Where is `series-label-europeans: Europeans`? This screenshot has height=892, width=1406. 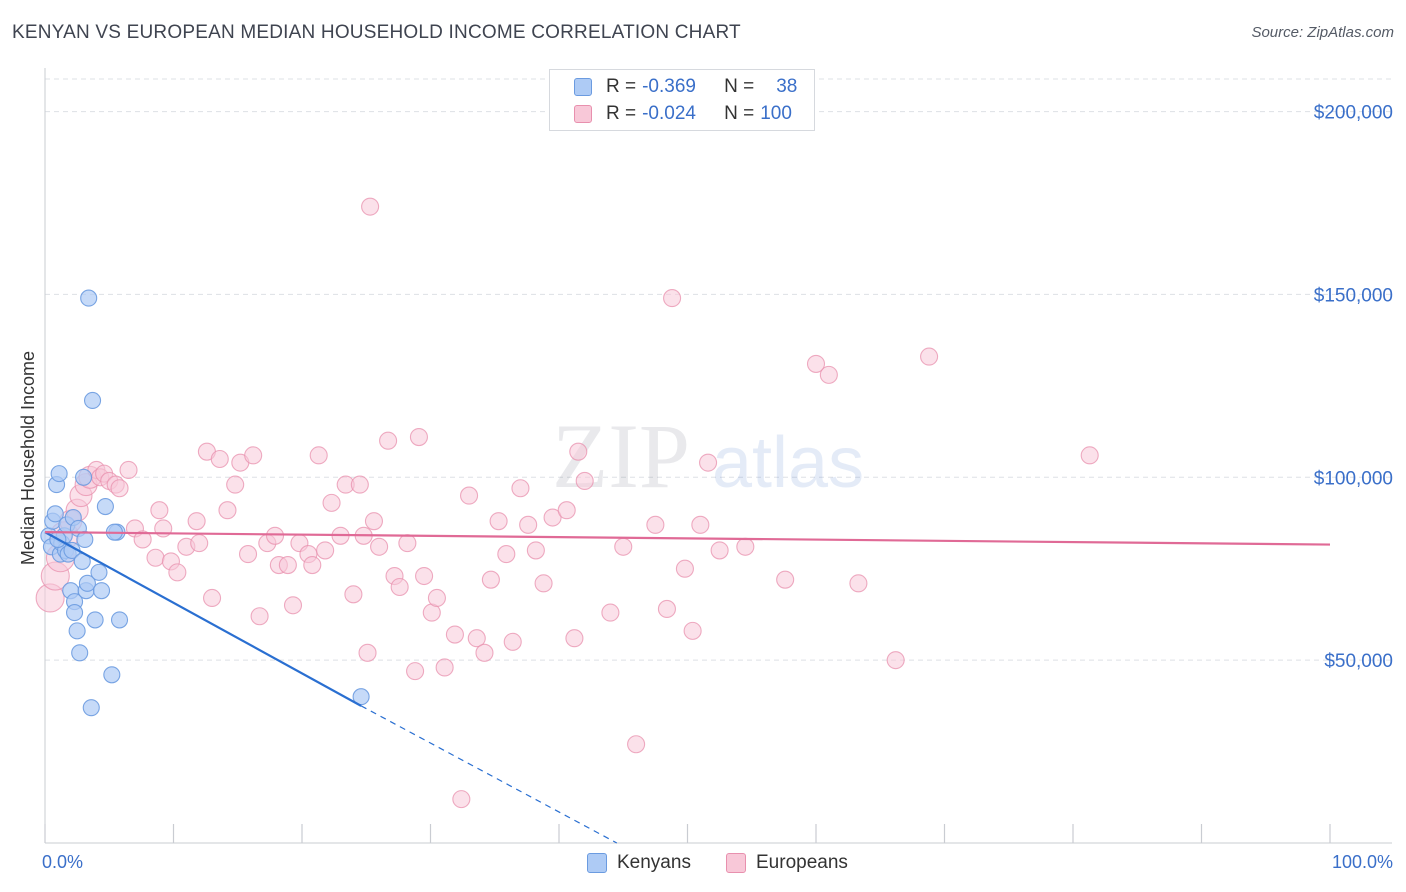
series-label-europeans: Europeans is located at coordinates (802, 862).